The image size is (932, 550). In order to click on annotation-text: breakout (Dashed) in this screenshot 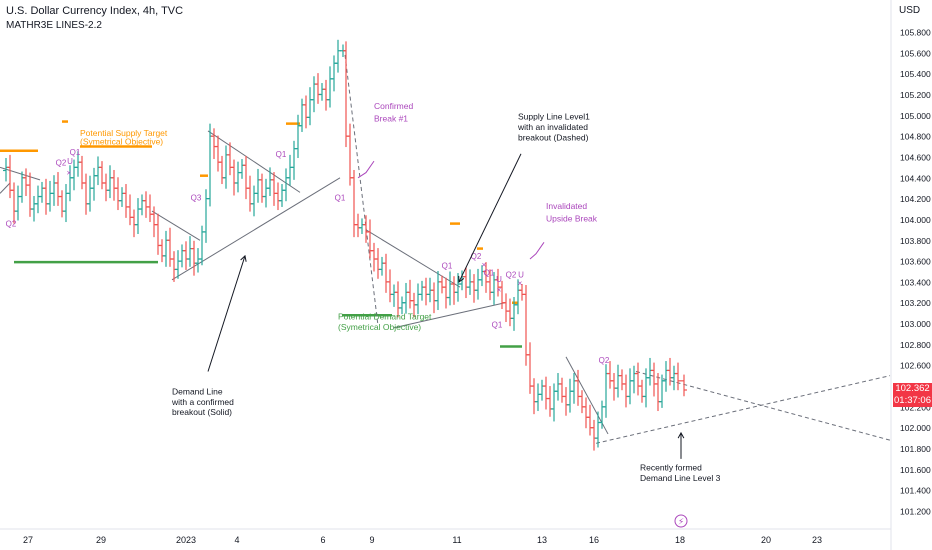, I will do `click(553, 137)`.